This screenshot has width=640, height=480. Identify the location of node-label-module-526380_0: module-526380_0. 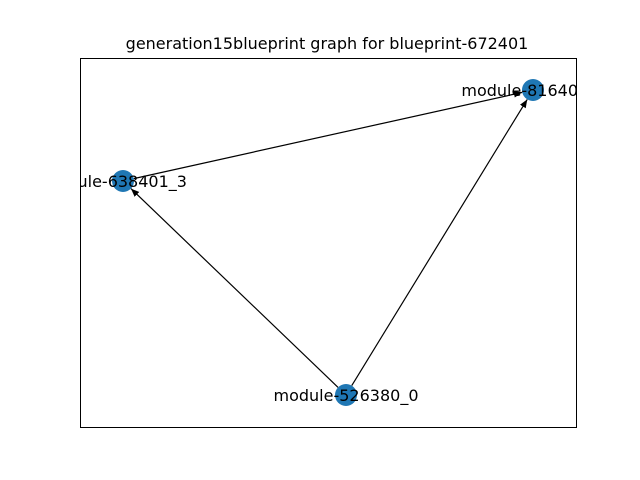
(346, 396).